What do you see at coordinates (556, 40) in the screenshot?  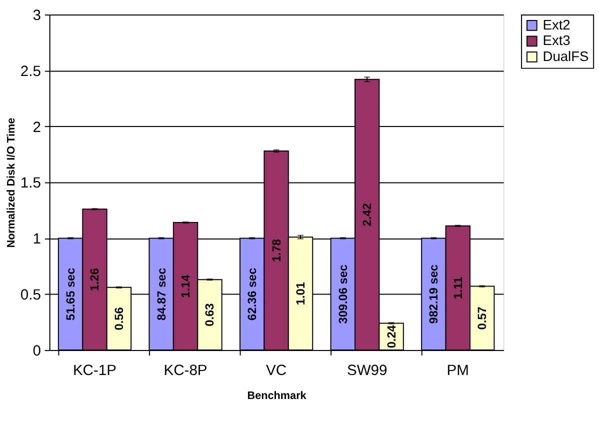 I see `legend-label: Ext3` at bounding box center [556, 40].